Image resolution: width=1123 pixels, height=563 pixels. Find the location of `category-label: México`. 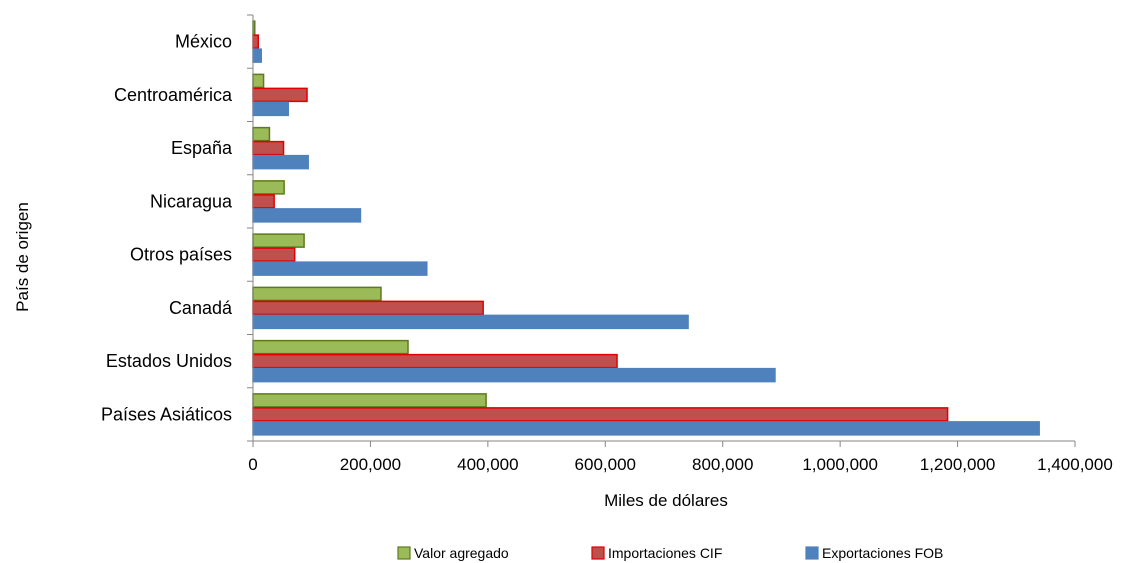

category-label: México is located at coordinates (203, 42).